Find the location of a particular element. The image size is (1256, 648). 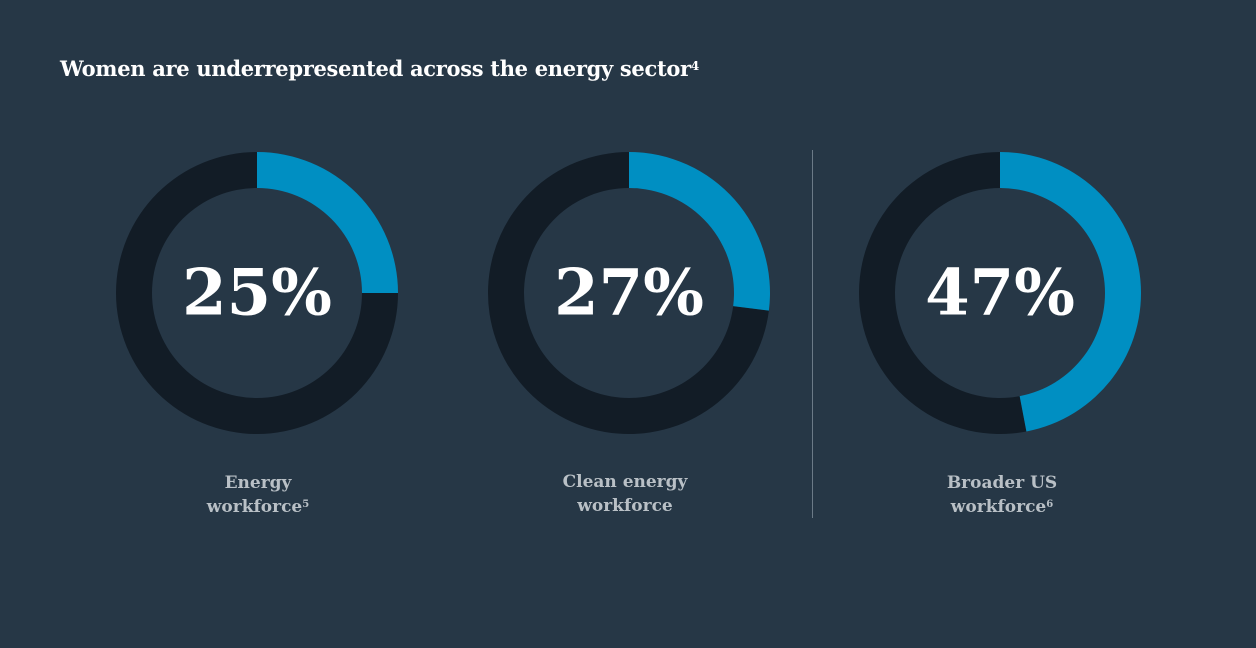

donut-label-broader-us: Broader US workforce6 is located at coordinates (1002, 495).